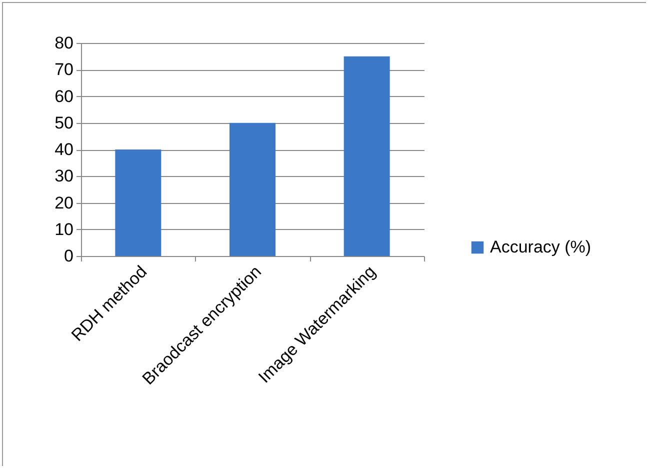  I want to click on y-tick-label: 40, so click(64, 149).